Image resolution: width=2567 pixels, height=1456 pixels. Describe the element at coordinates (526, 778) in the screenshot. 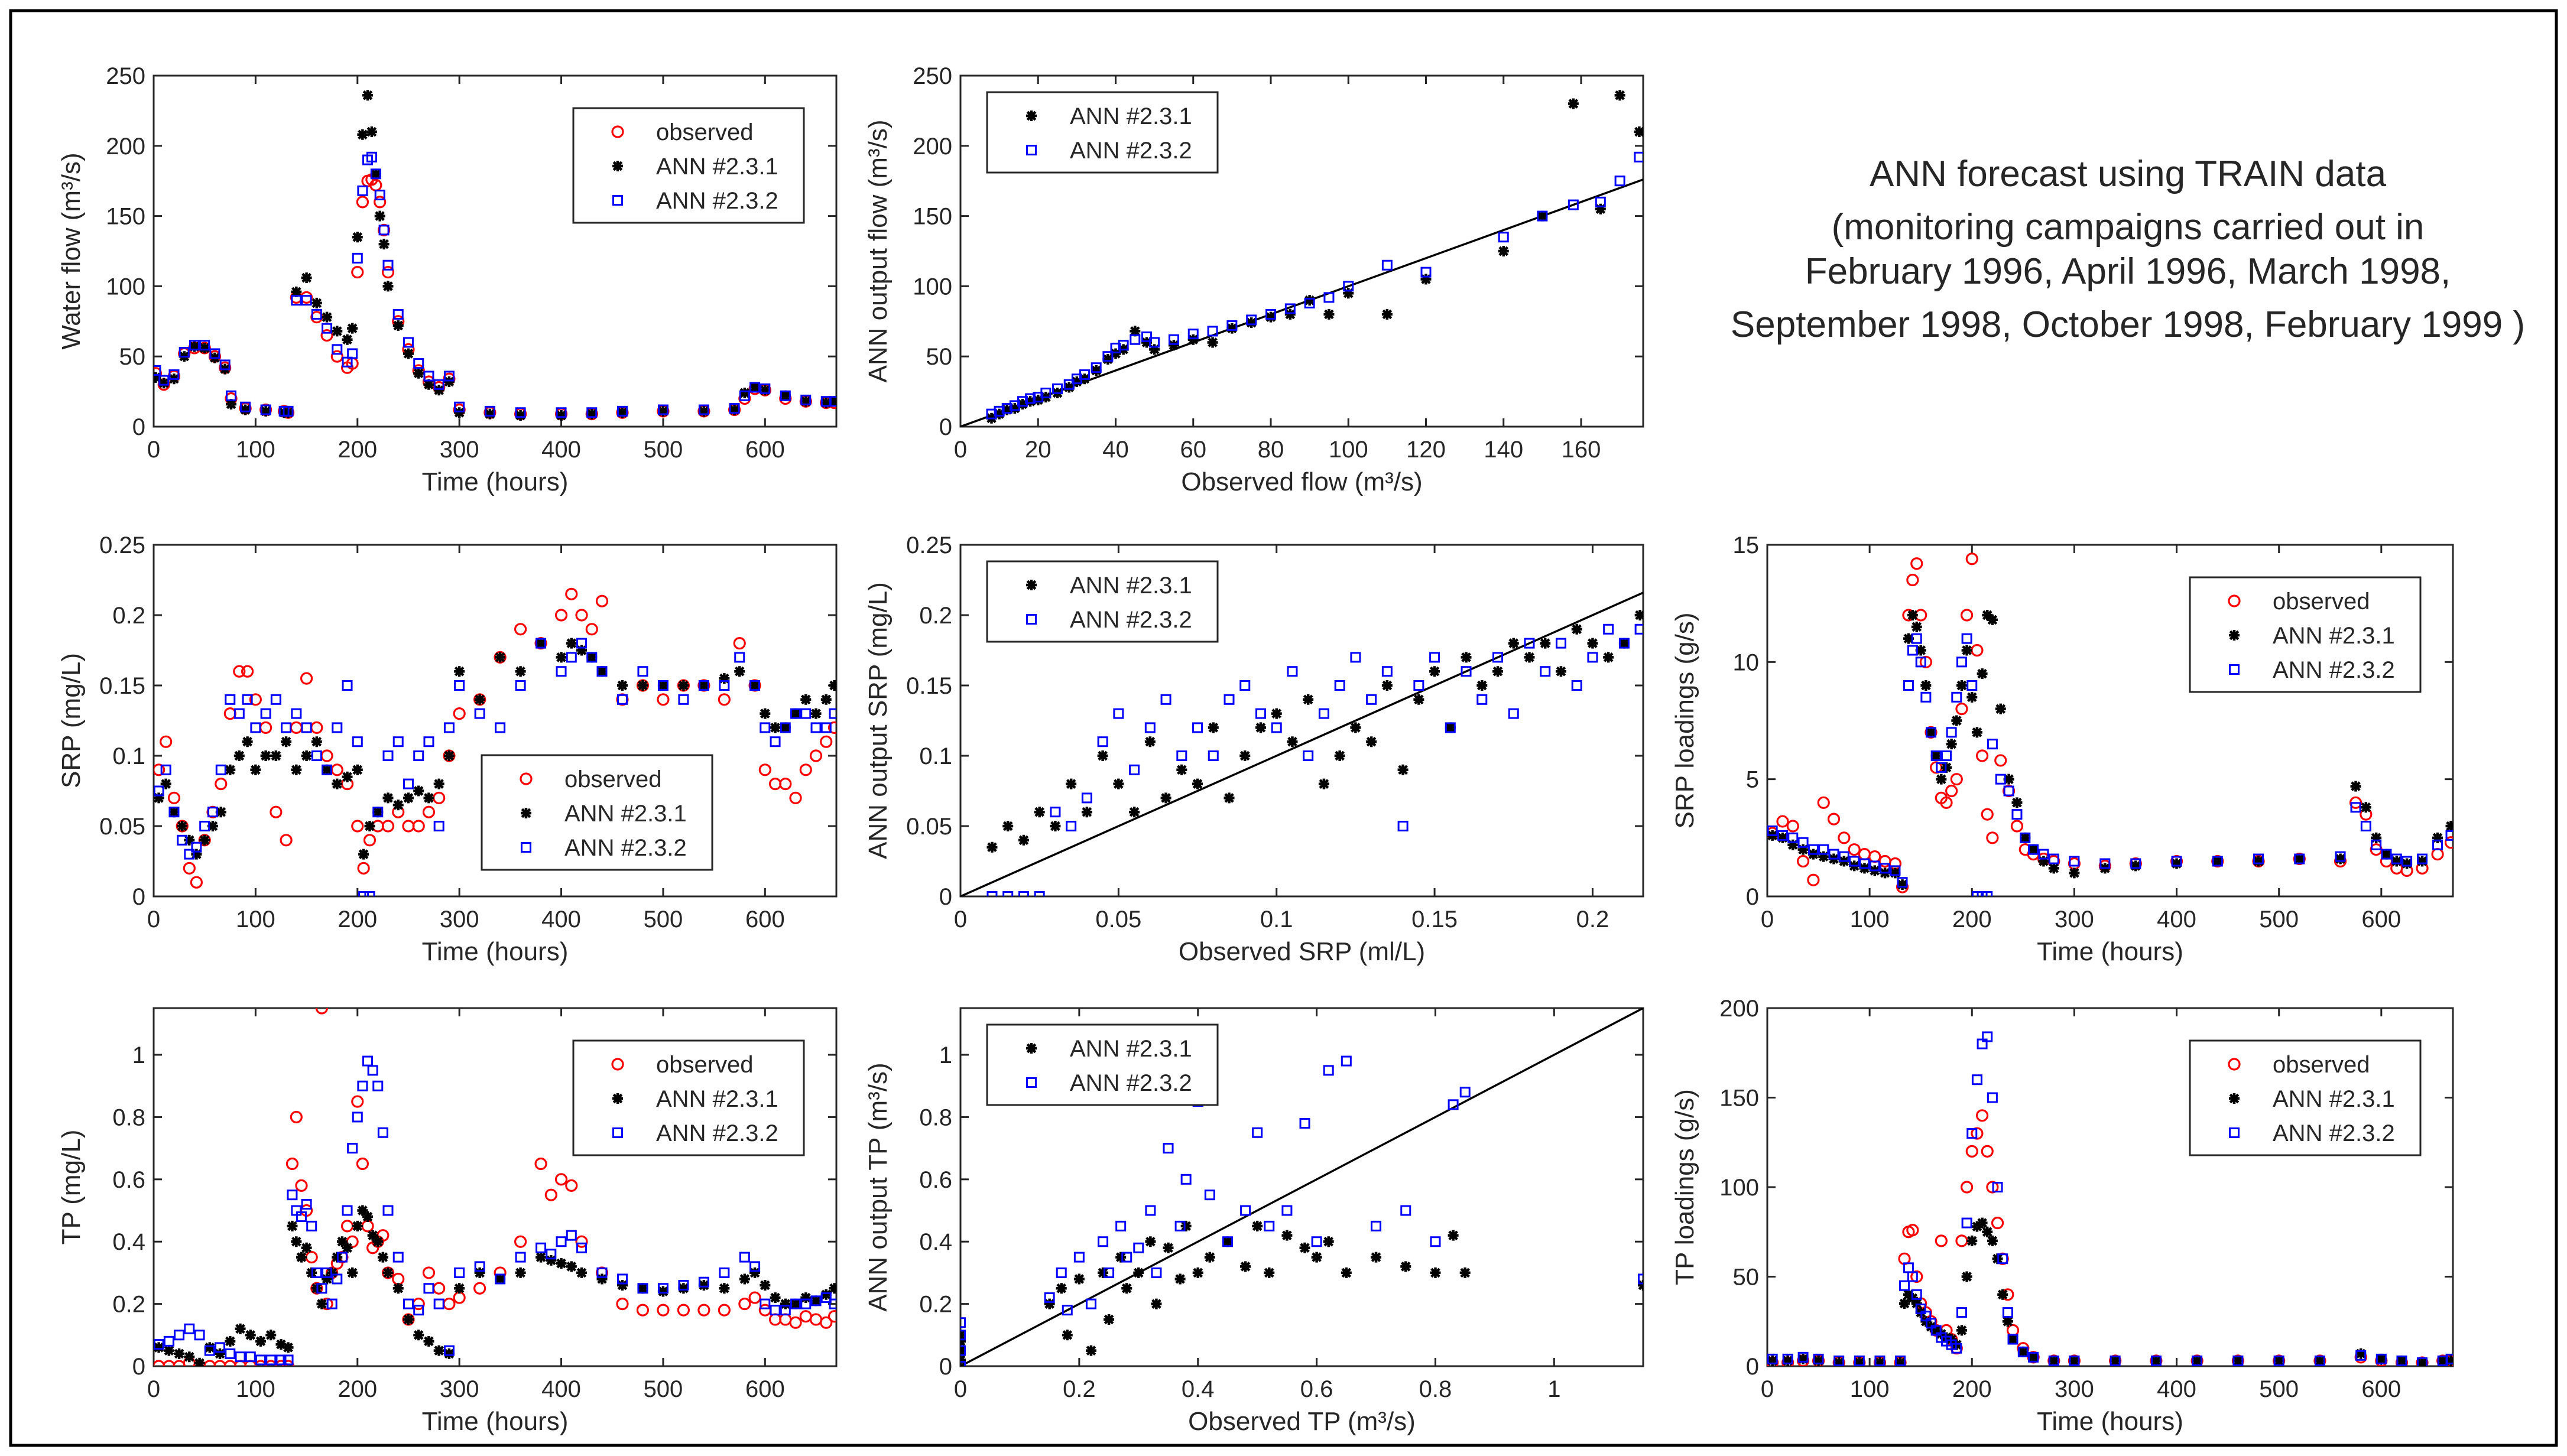

I see `legend-marker` at that location.